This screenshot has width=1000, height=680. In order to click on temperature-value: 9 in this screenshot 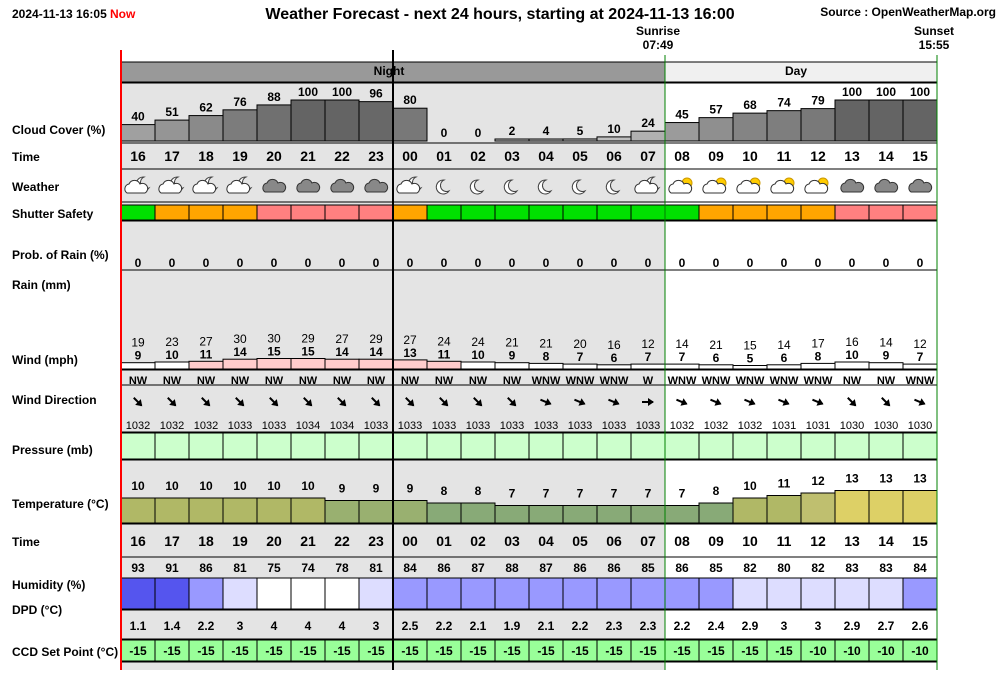, I will do `click(342, 489)`.